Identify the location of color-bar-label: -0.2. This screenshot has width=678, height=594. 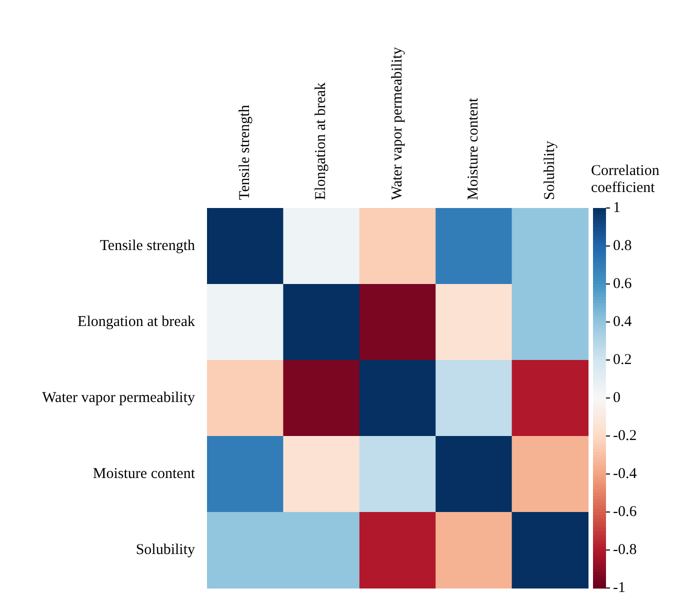
(625, 436).